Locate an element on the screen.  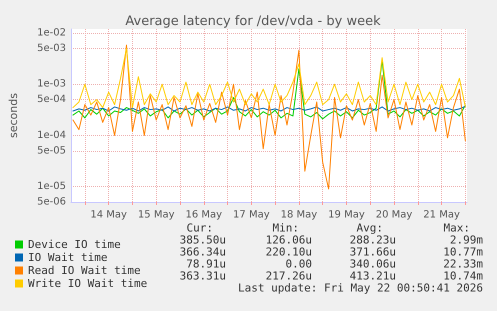
legend-label: Device IO time is located at coordinates (74, 244).